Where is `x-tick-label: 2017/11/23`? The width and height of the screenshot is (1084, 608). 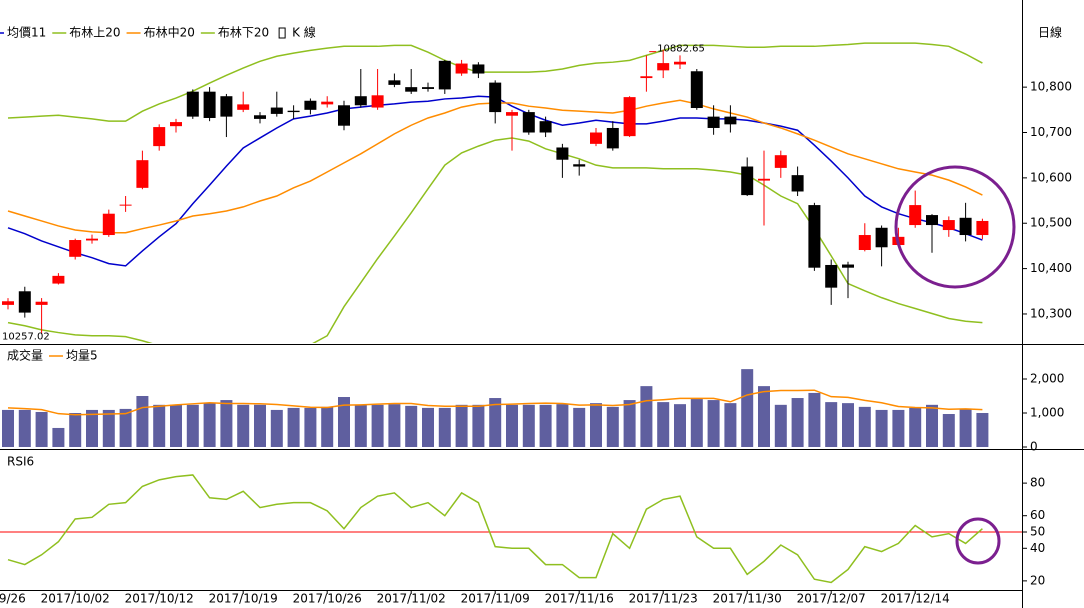 x-tick-label: 2017/11/23 is located at coordinates (663, 599).